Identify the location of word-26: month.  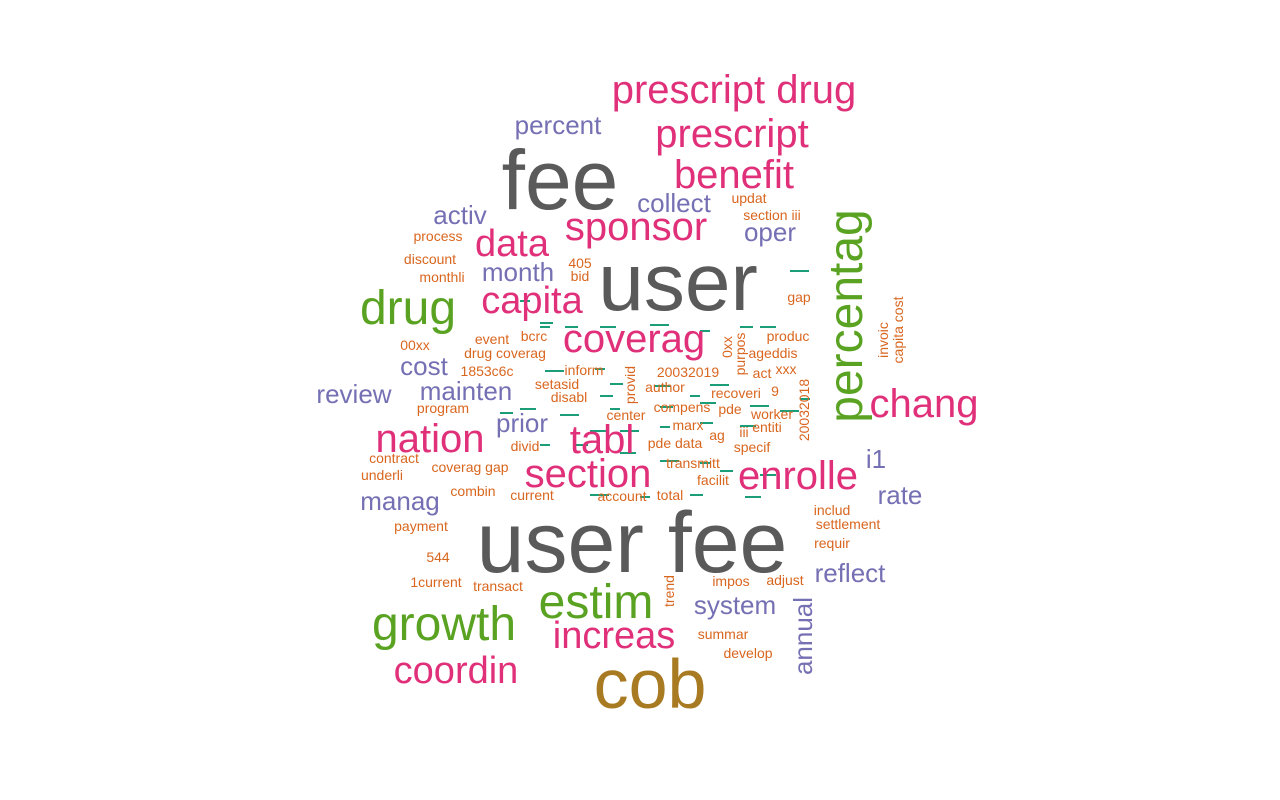
(518, 272).